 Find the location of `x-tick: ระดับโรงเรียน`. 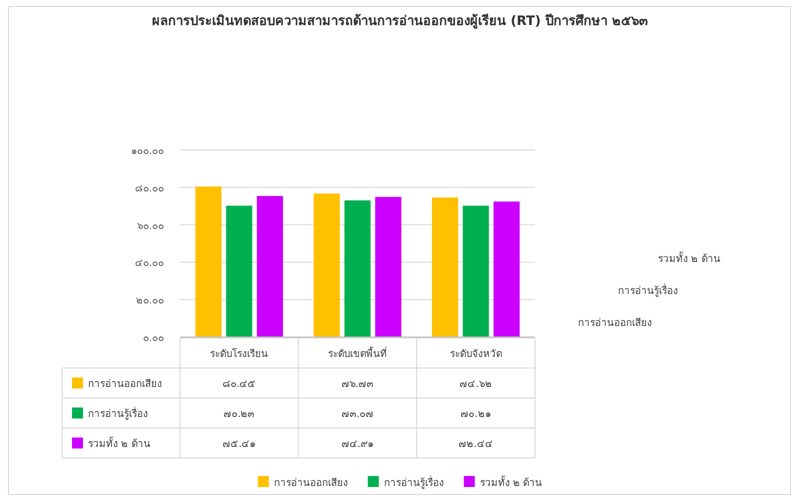

x-tick: ระดับโรงเรียน is located at coordinates (239, 354).